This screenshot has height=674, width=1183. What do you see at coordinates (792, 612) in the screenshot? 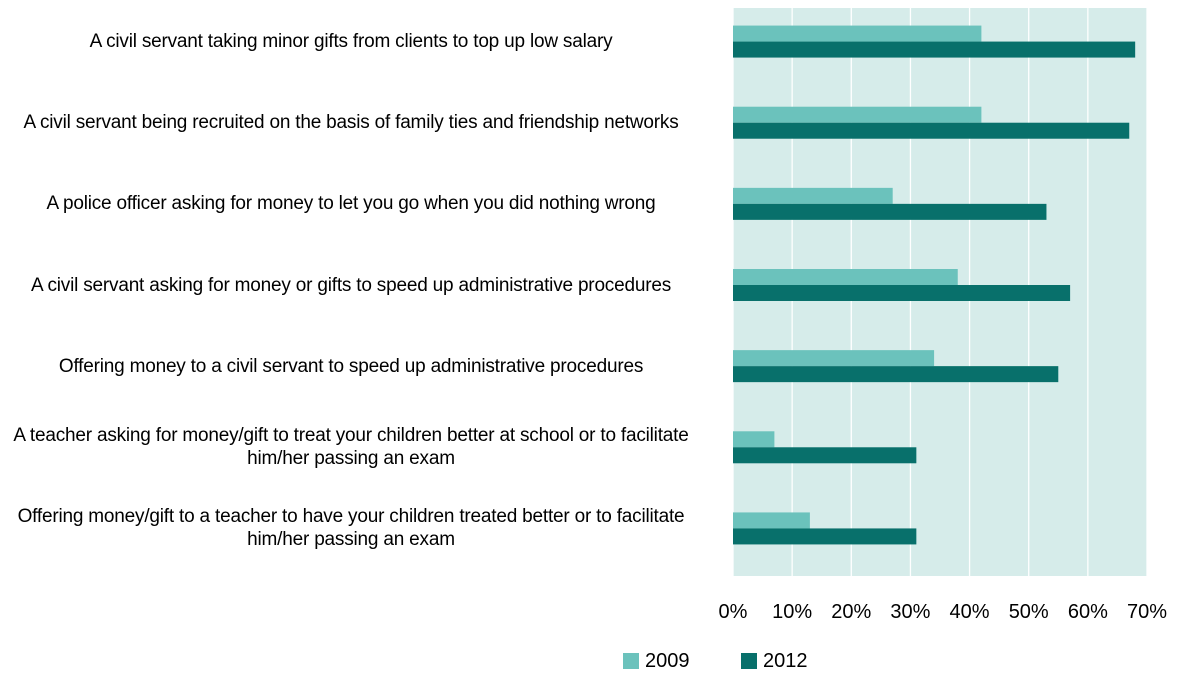
I see `x-tick-label: 10%` at bounding box center [792, 612].